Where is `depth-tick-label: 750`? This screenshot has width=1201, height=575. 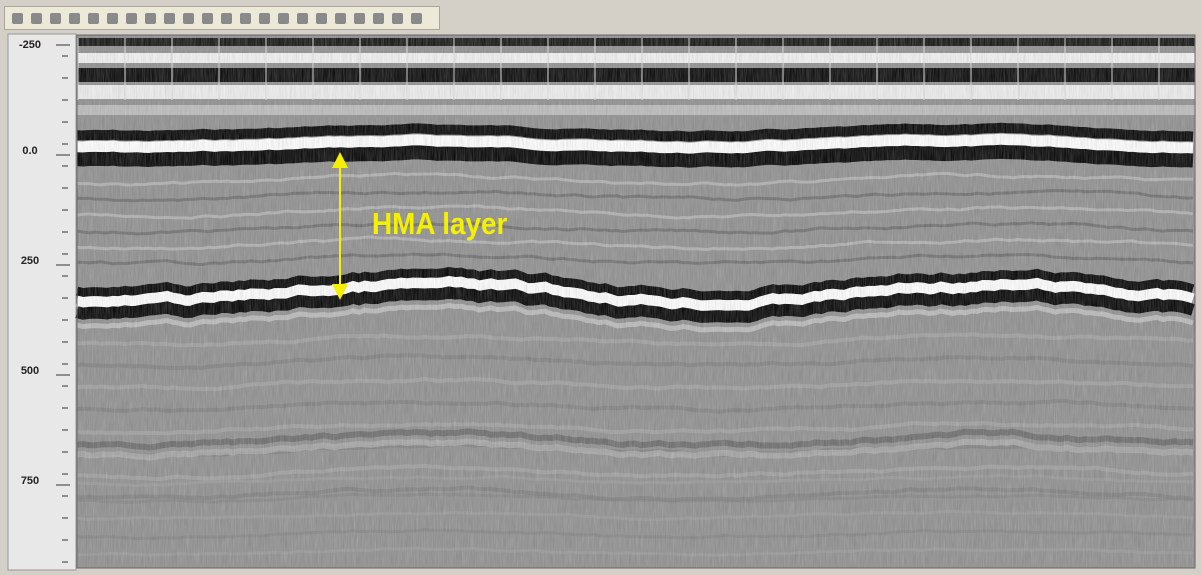 depth-tick-label: 750 is located at coordinates (30, 481).